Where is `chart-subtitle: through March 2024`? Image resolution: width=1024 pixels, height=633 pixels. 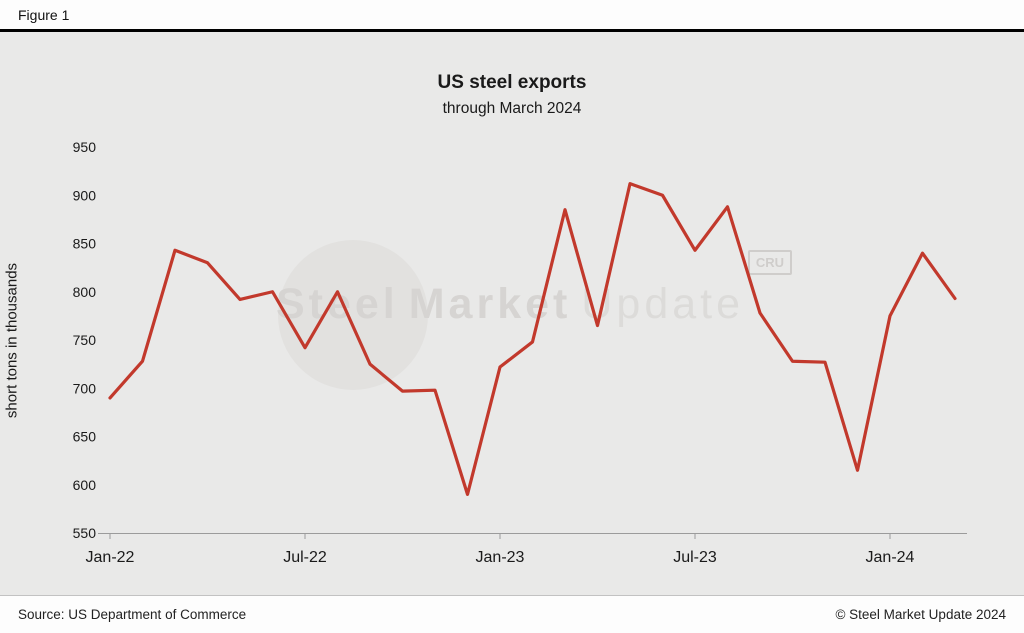 chart-subtitle: through March 2024 is located at coordinates (512, 108).